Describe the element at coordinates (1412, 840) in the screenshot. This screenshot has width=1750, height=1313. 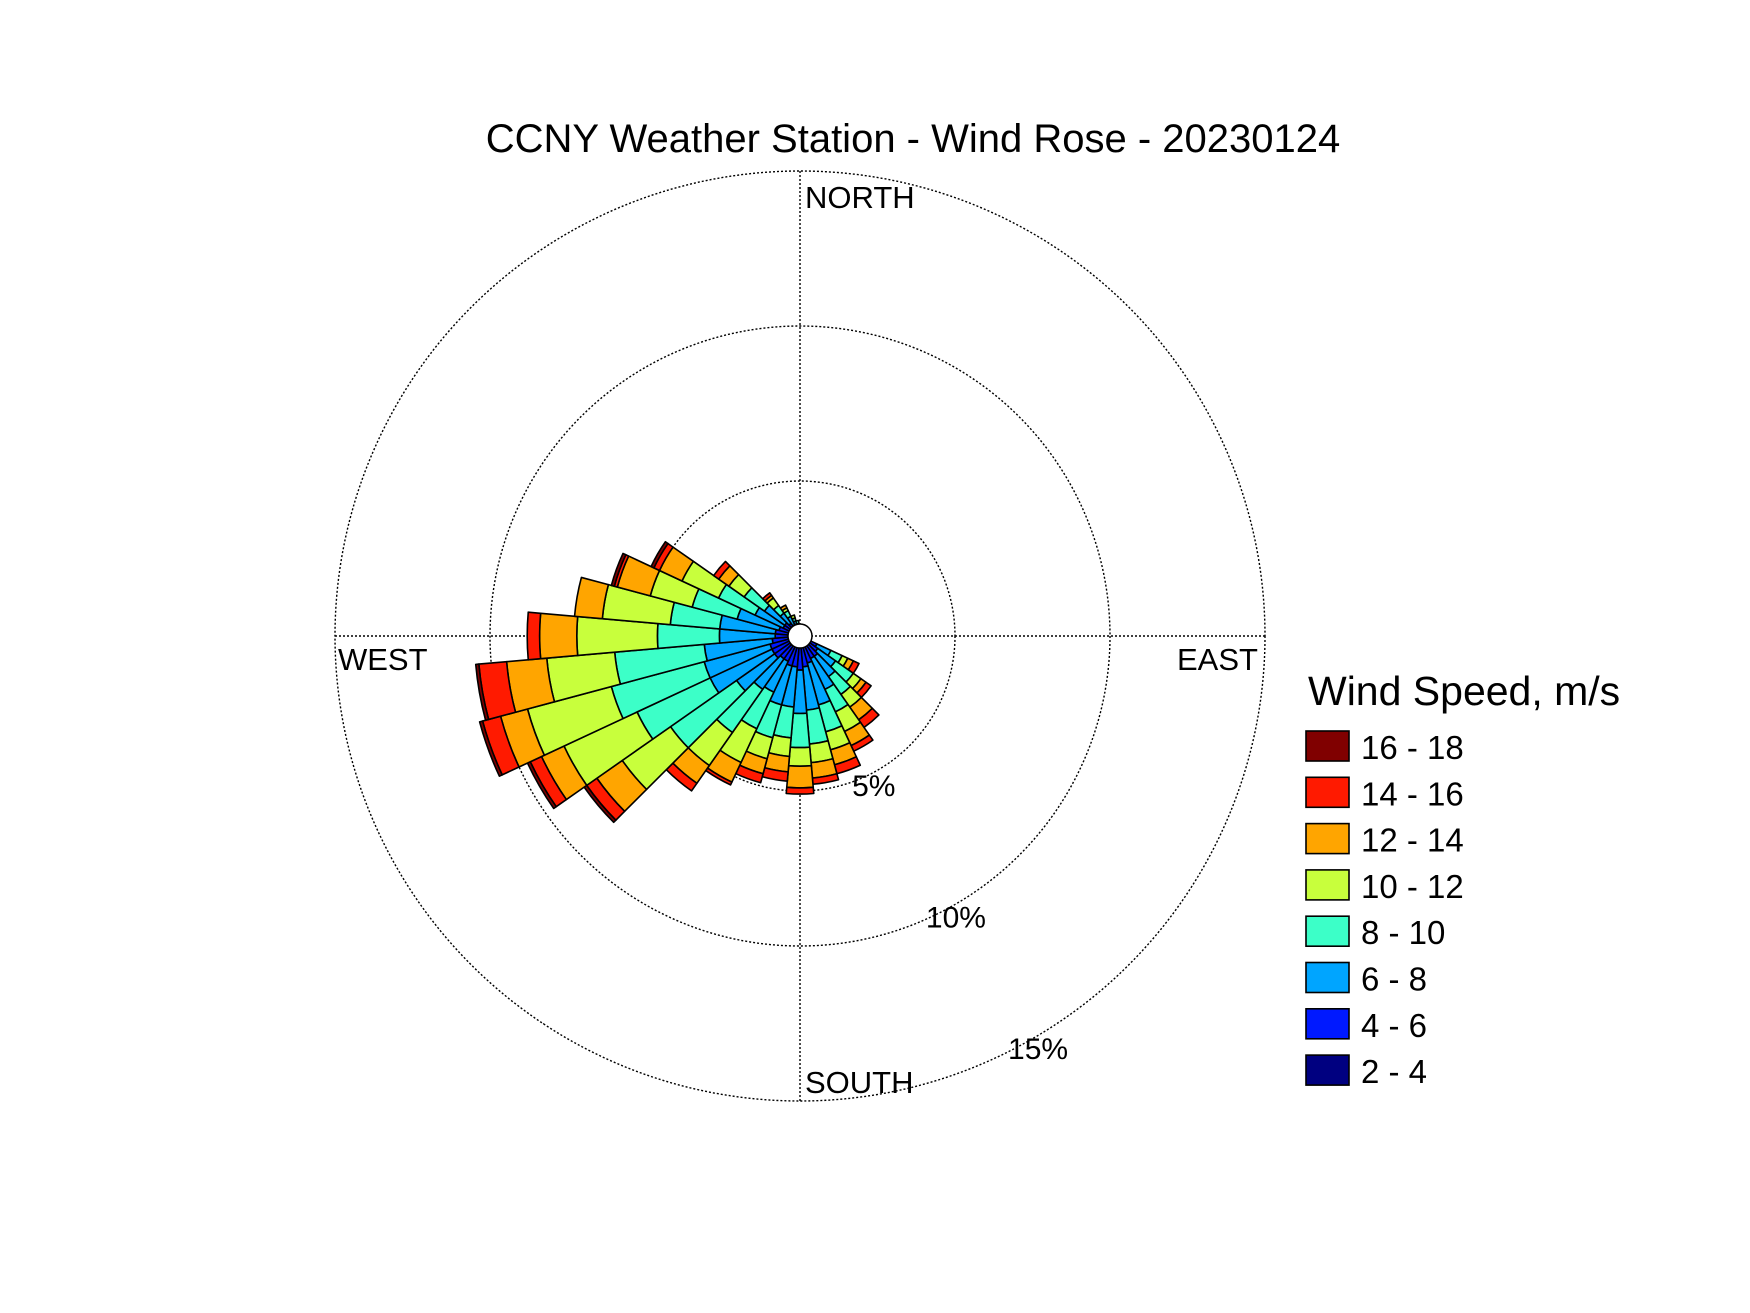
I see `legend-label-3: 12 - 14` at that location.